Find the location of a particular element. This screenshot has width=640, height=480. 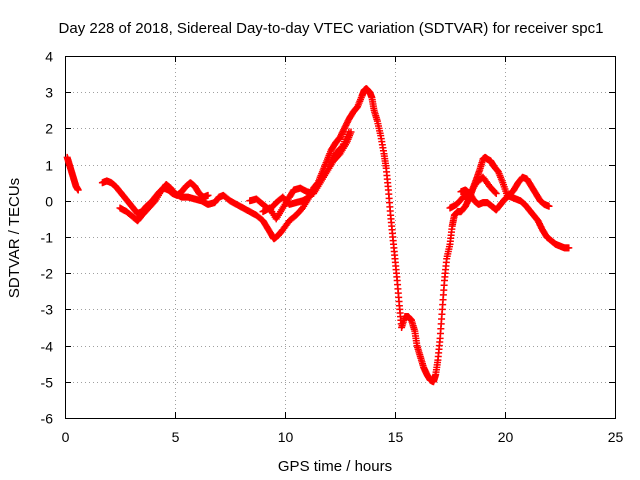

y-tick-label: 0 is located at coordinates (49, 202).